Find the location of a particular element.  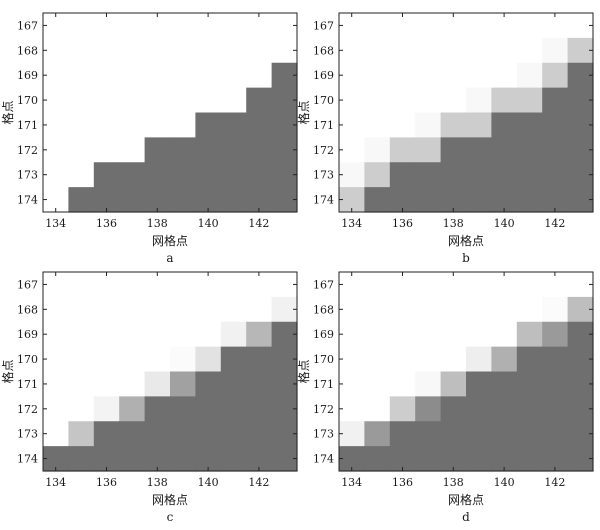

panel-label: c is located at coordinates (170, 517).